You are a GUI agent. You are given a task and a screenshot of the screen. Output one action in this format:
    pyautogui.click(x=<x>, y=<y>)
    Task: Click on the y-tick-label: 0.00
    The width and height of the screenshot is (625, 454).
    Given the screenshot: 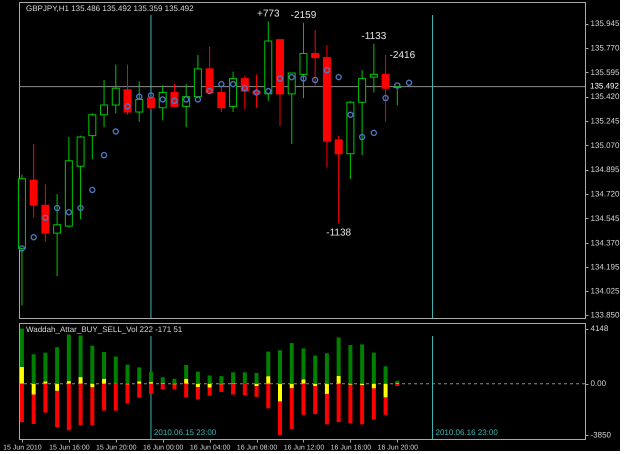 What is the action you would take?
    pyautogui.click(x=598, y=383)
    